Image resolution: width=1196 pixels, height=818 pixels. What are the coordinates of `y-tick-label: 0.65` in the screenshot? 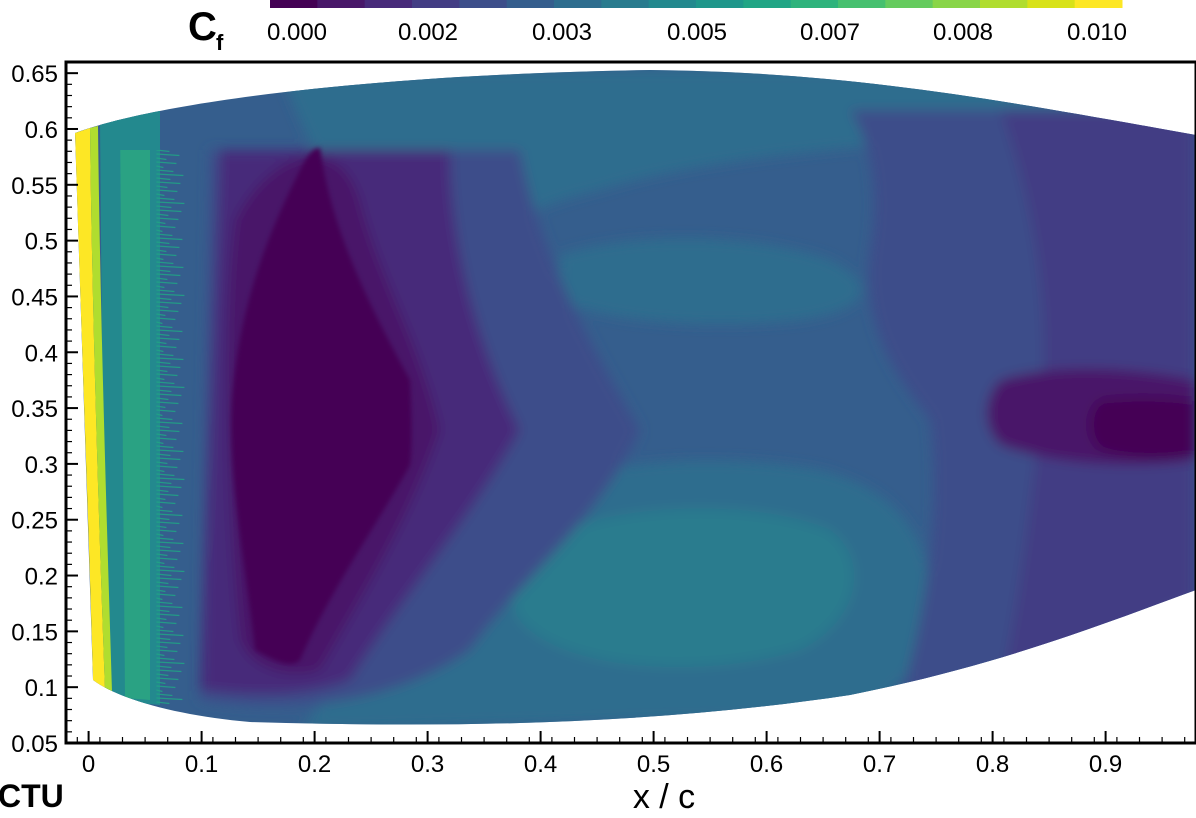 It's located at (34, 74).